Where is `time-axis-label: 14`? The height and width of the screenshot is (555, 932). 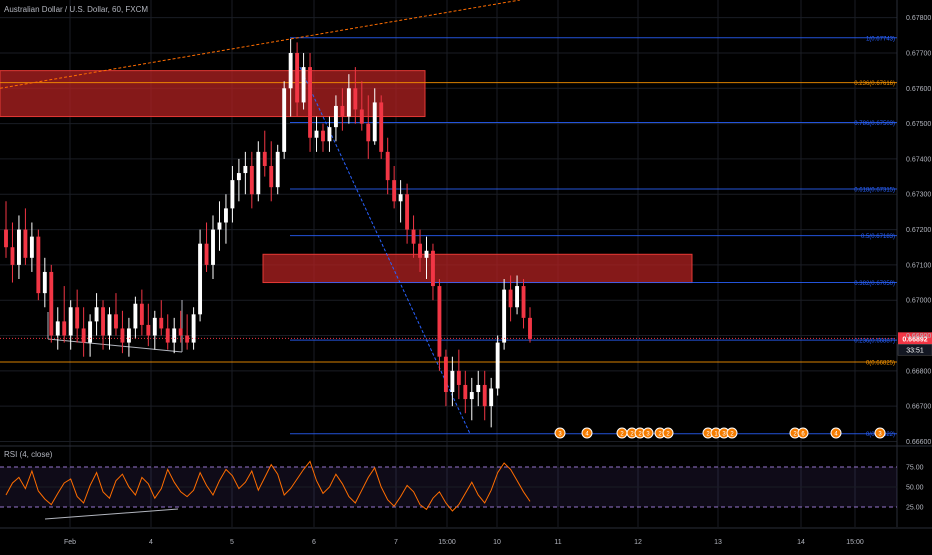 time-axis-label: 14 is located at coordinates (801, 542).